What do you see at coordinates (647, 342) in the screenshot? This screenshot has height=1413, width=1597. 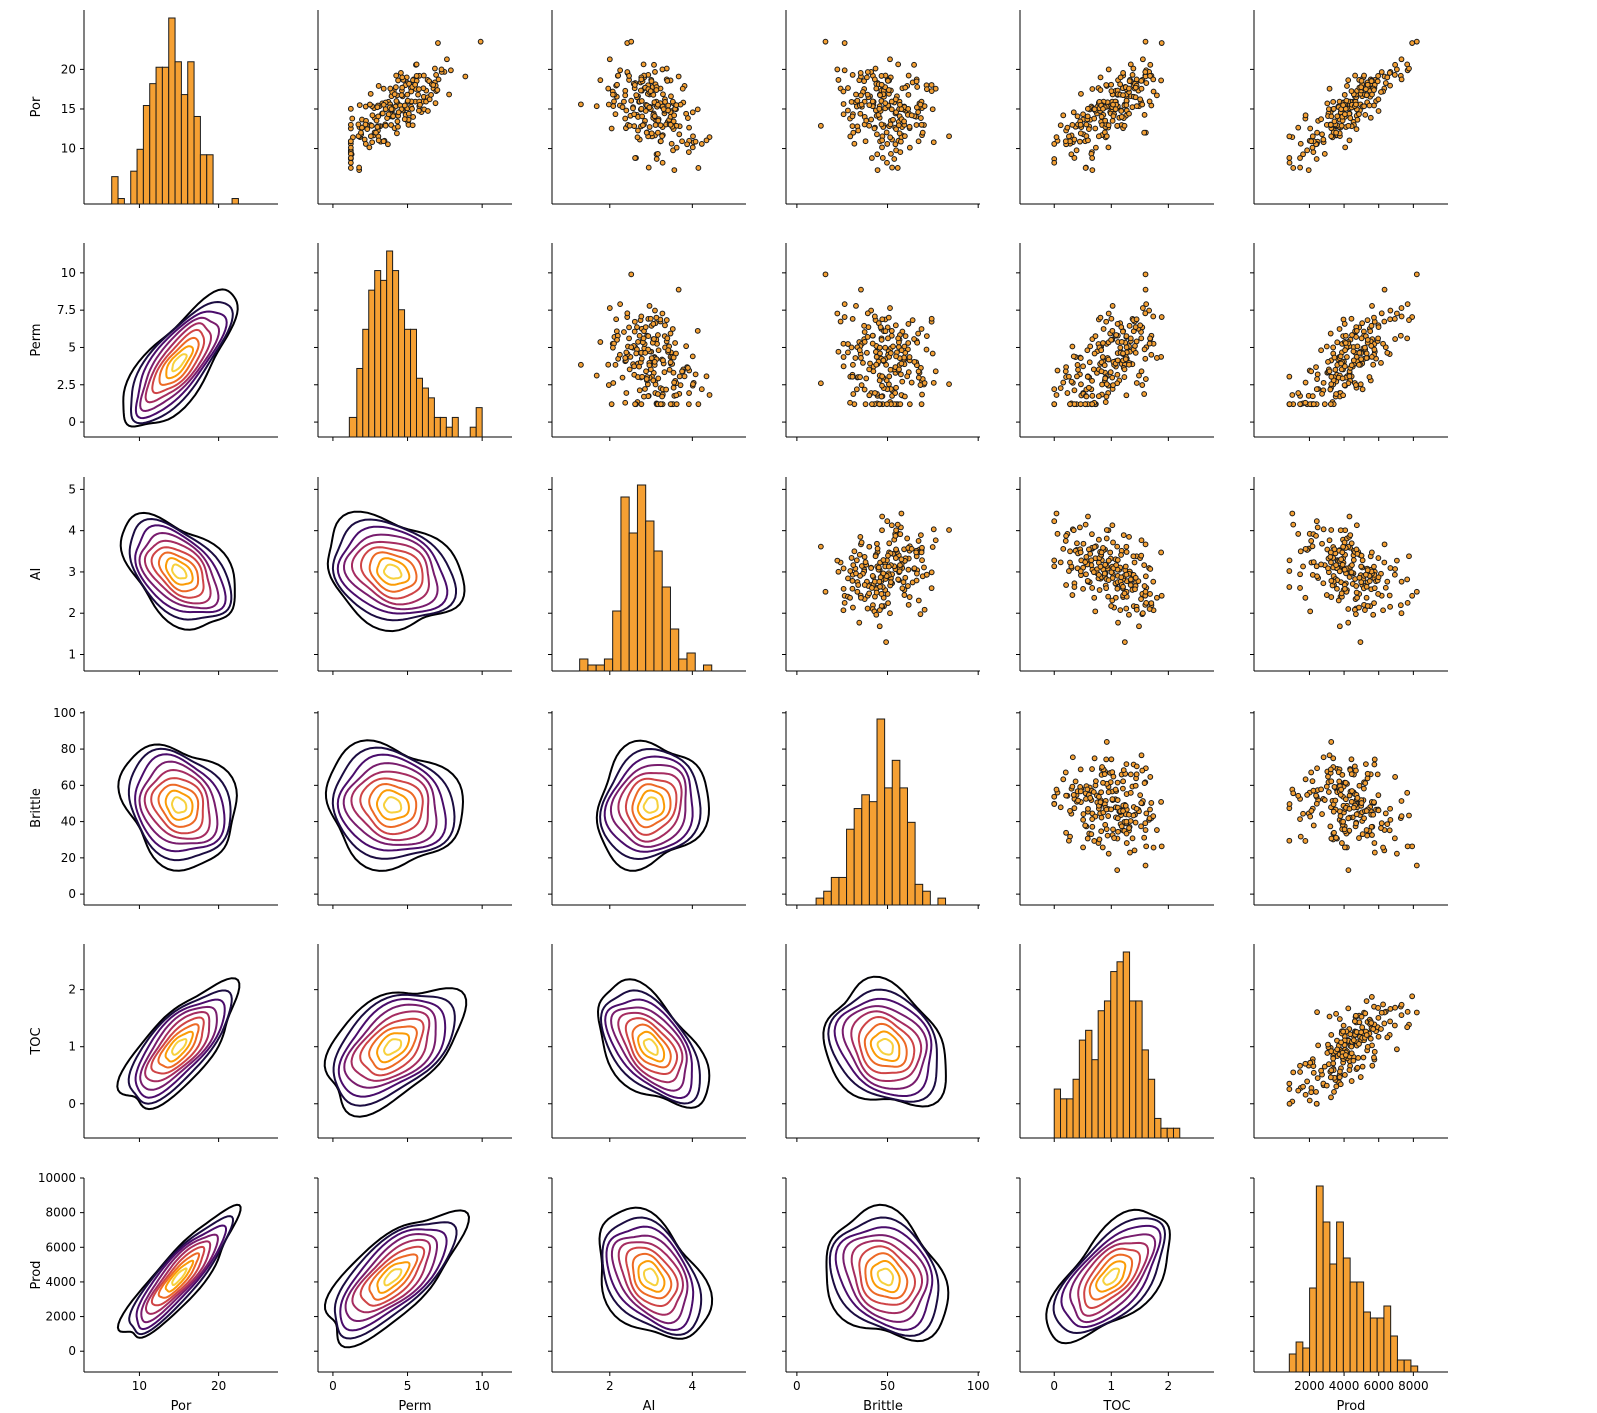 I see `panel-Perm-vs-AI` at bounding box center [647, 342].